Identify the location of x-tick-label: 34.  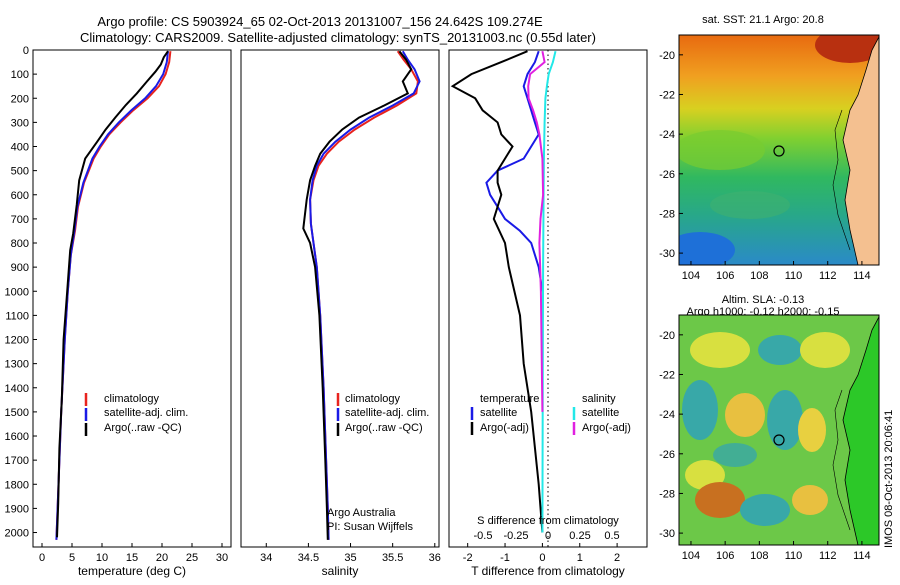
(266, 558).